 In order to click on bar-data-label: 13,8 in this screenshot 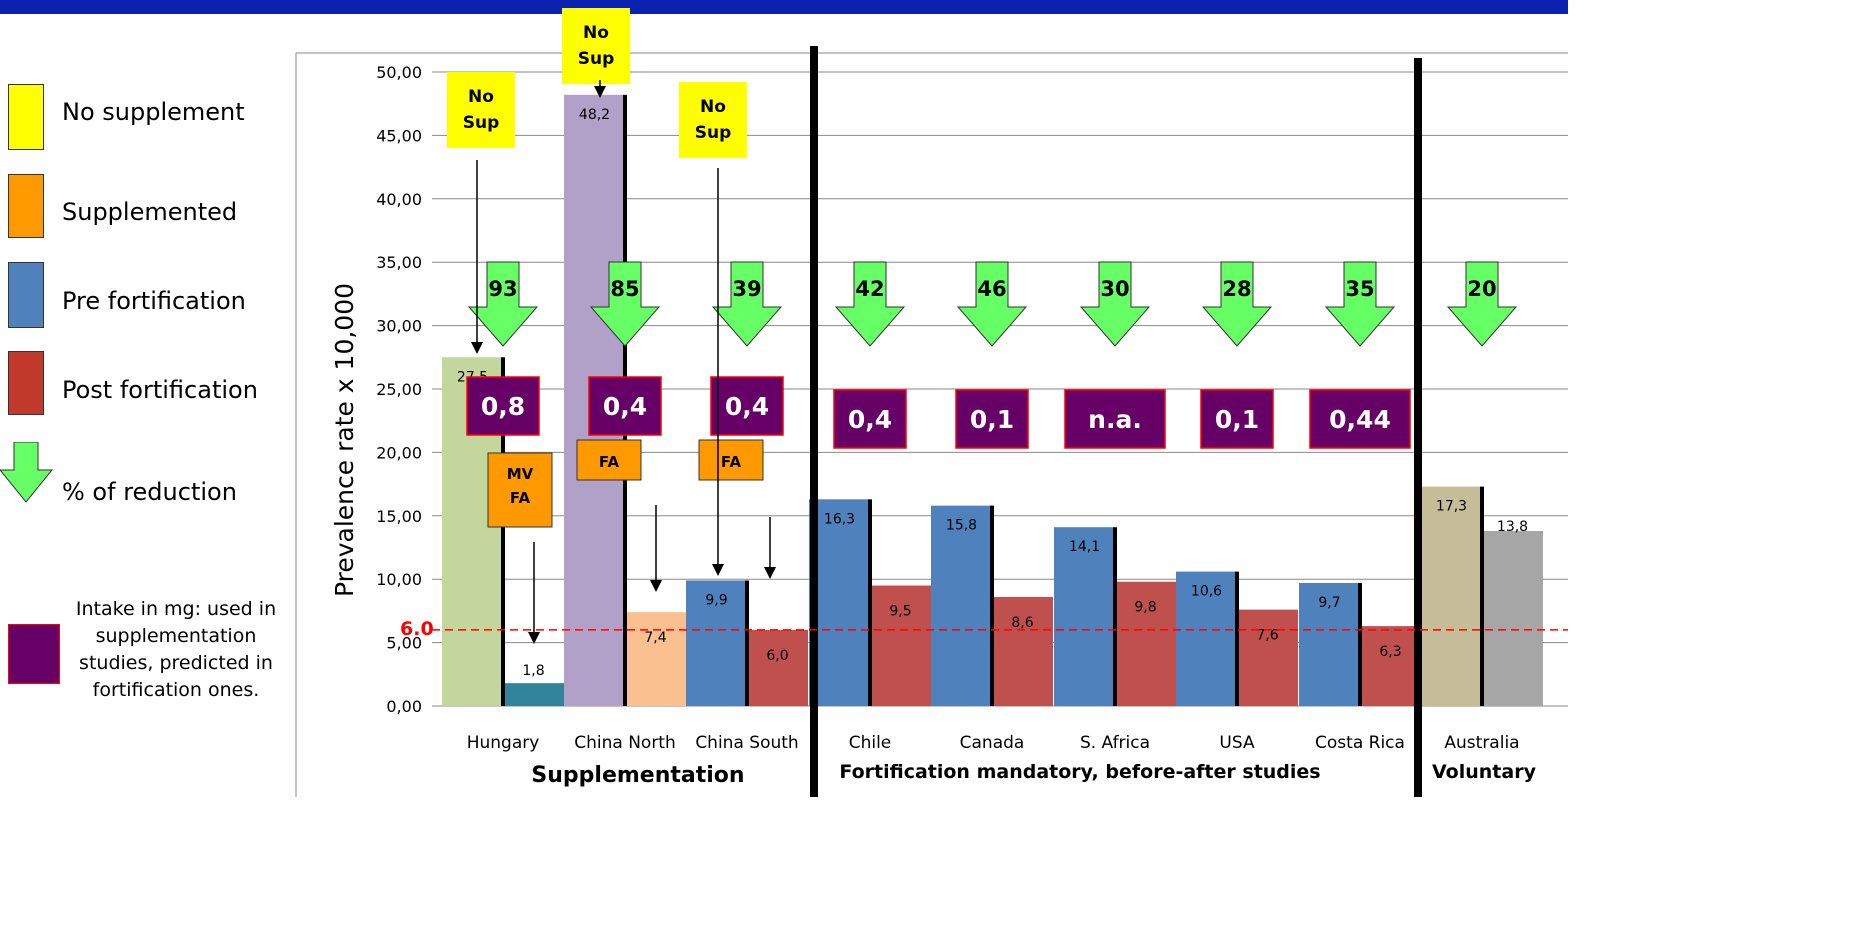, I will do `click(1512, 527)`.